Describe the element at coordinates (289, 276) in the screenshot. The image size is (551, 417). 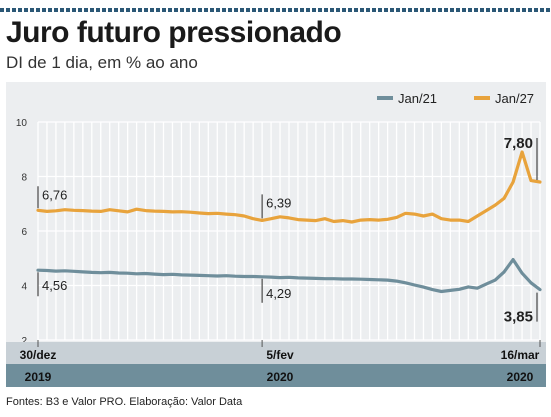
I see `series-line-jan21` at that location.